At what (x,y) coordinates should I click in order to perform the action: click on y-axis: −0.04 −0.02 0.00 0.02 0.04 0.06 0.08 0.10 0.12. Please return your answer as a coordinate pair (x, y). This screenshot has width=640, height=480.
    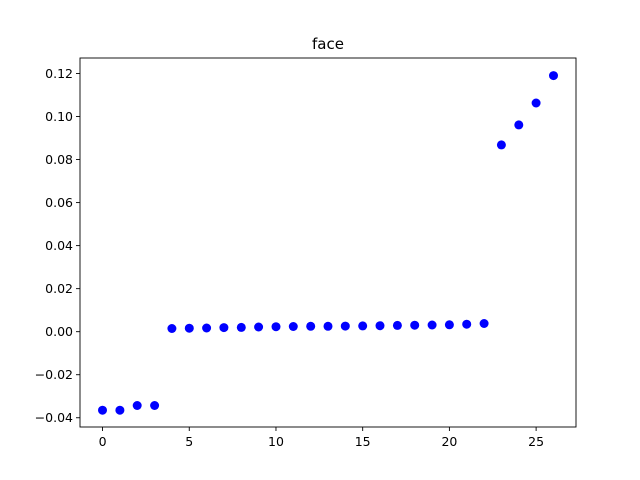
    Looking at the image, I should click on (57, 245).